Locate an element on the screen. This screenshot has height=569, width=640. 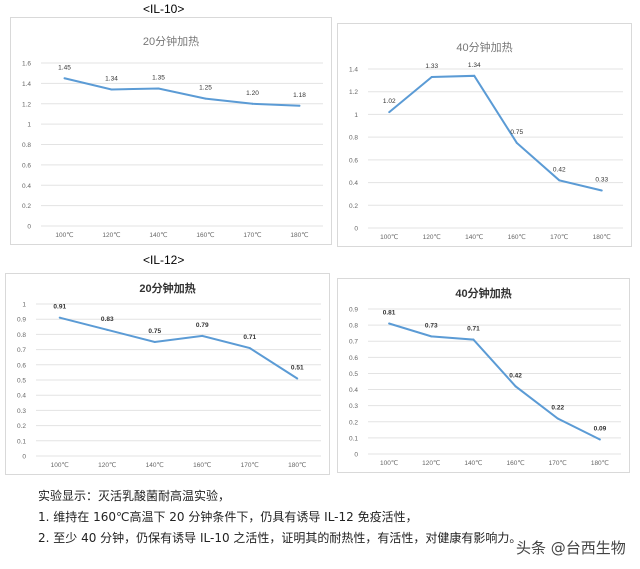
data-label: 1.25 is located at coordinates (205, 88).